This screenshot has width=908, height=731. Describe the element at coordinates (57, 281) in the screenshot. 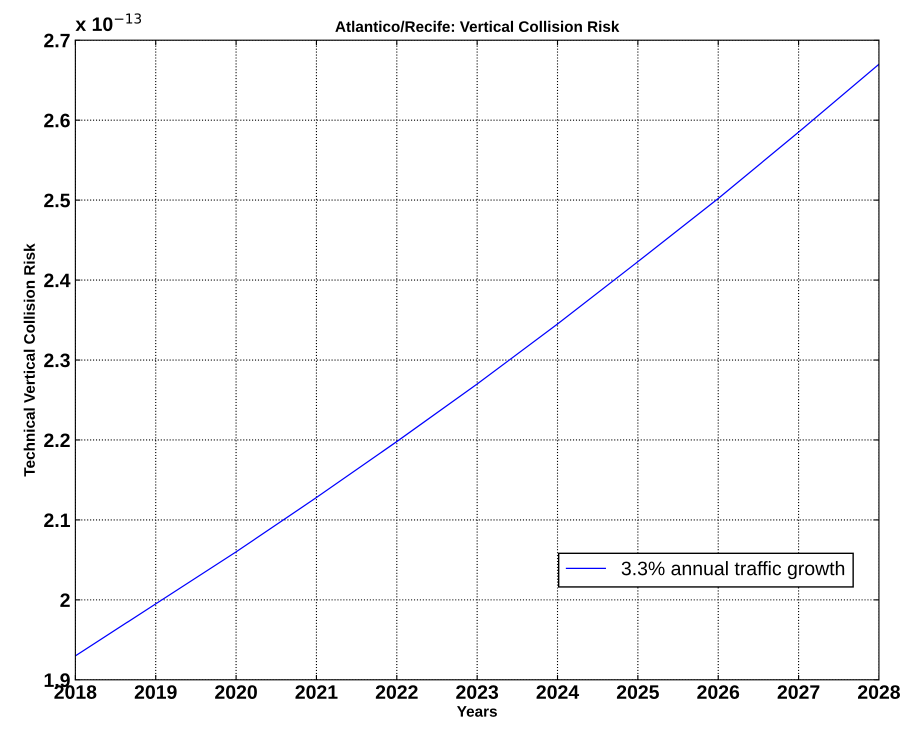

I see `y-tick-label: 2.4` at that location.